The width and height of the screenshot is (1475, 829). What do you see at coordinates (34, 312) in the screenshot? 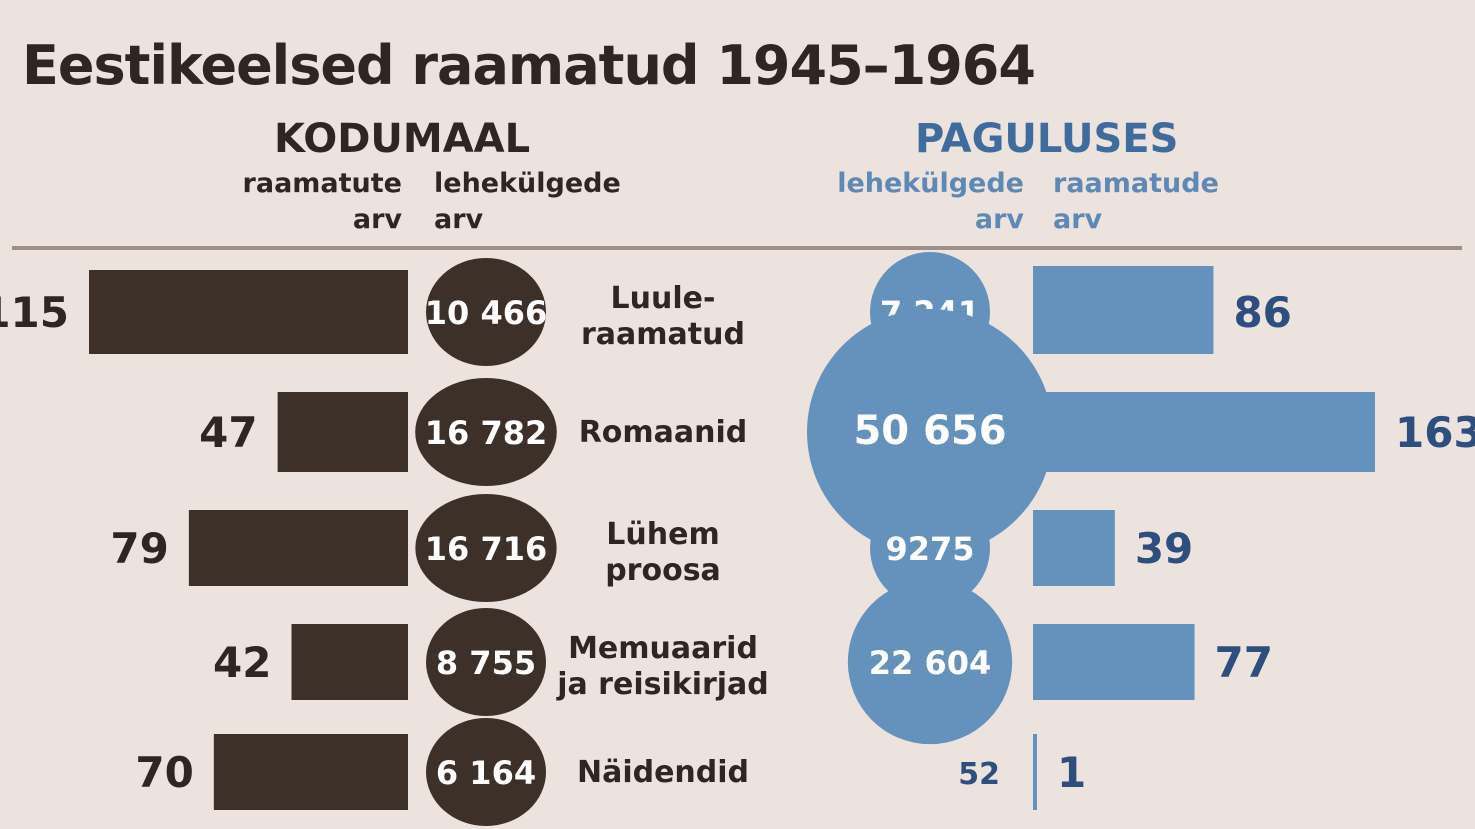
I see `home-books-value: 115` at bounding box center [34, 312].